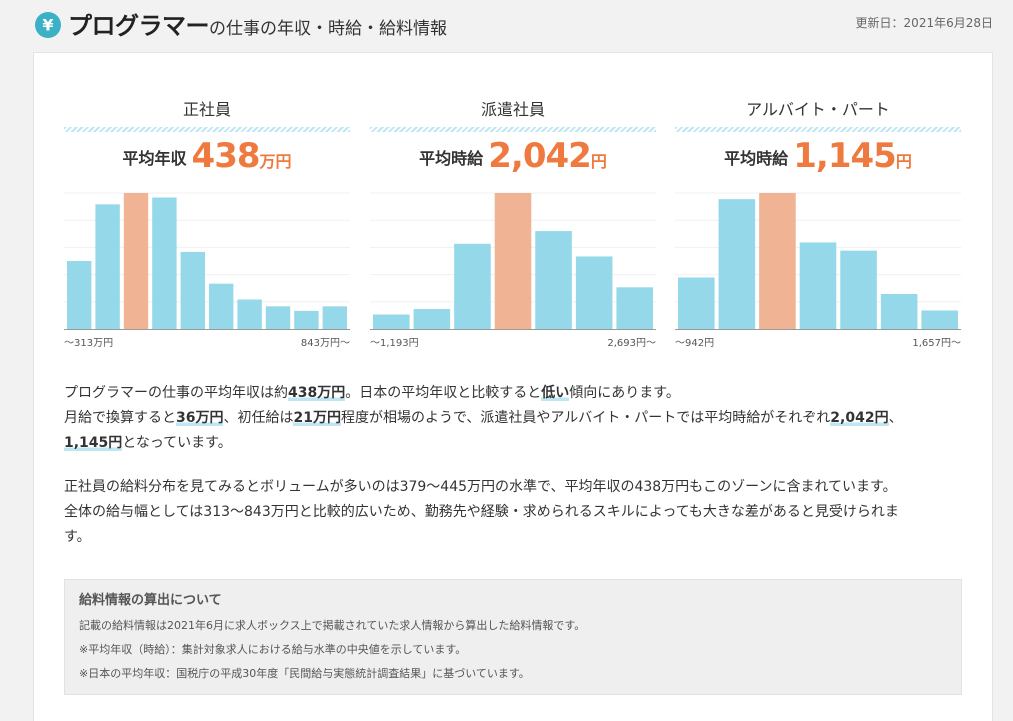 This screenshot has width=1013, height=721. Describe the element at coordinates (317, 418) in the screenshot. I see `highlight-starting: 21万円` at that location.